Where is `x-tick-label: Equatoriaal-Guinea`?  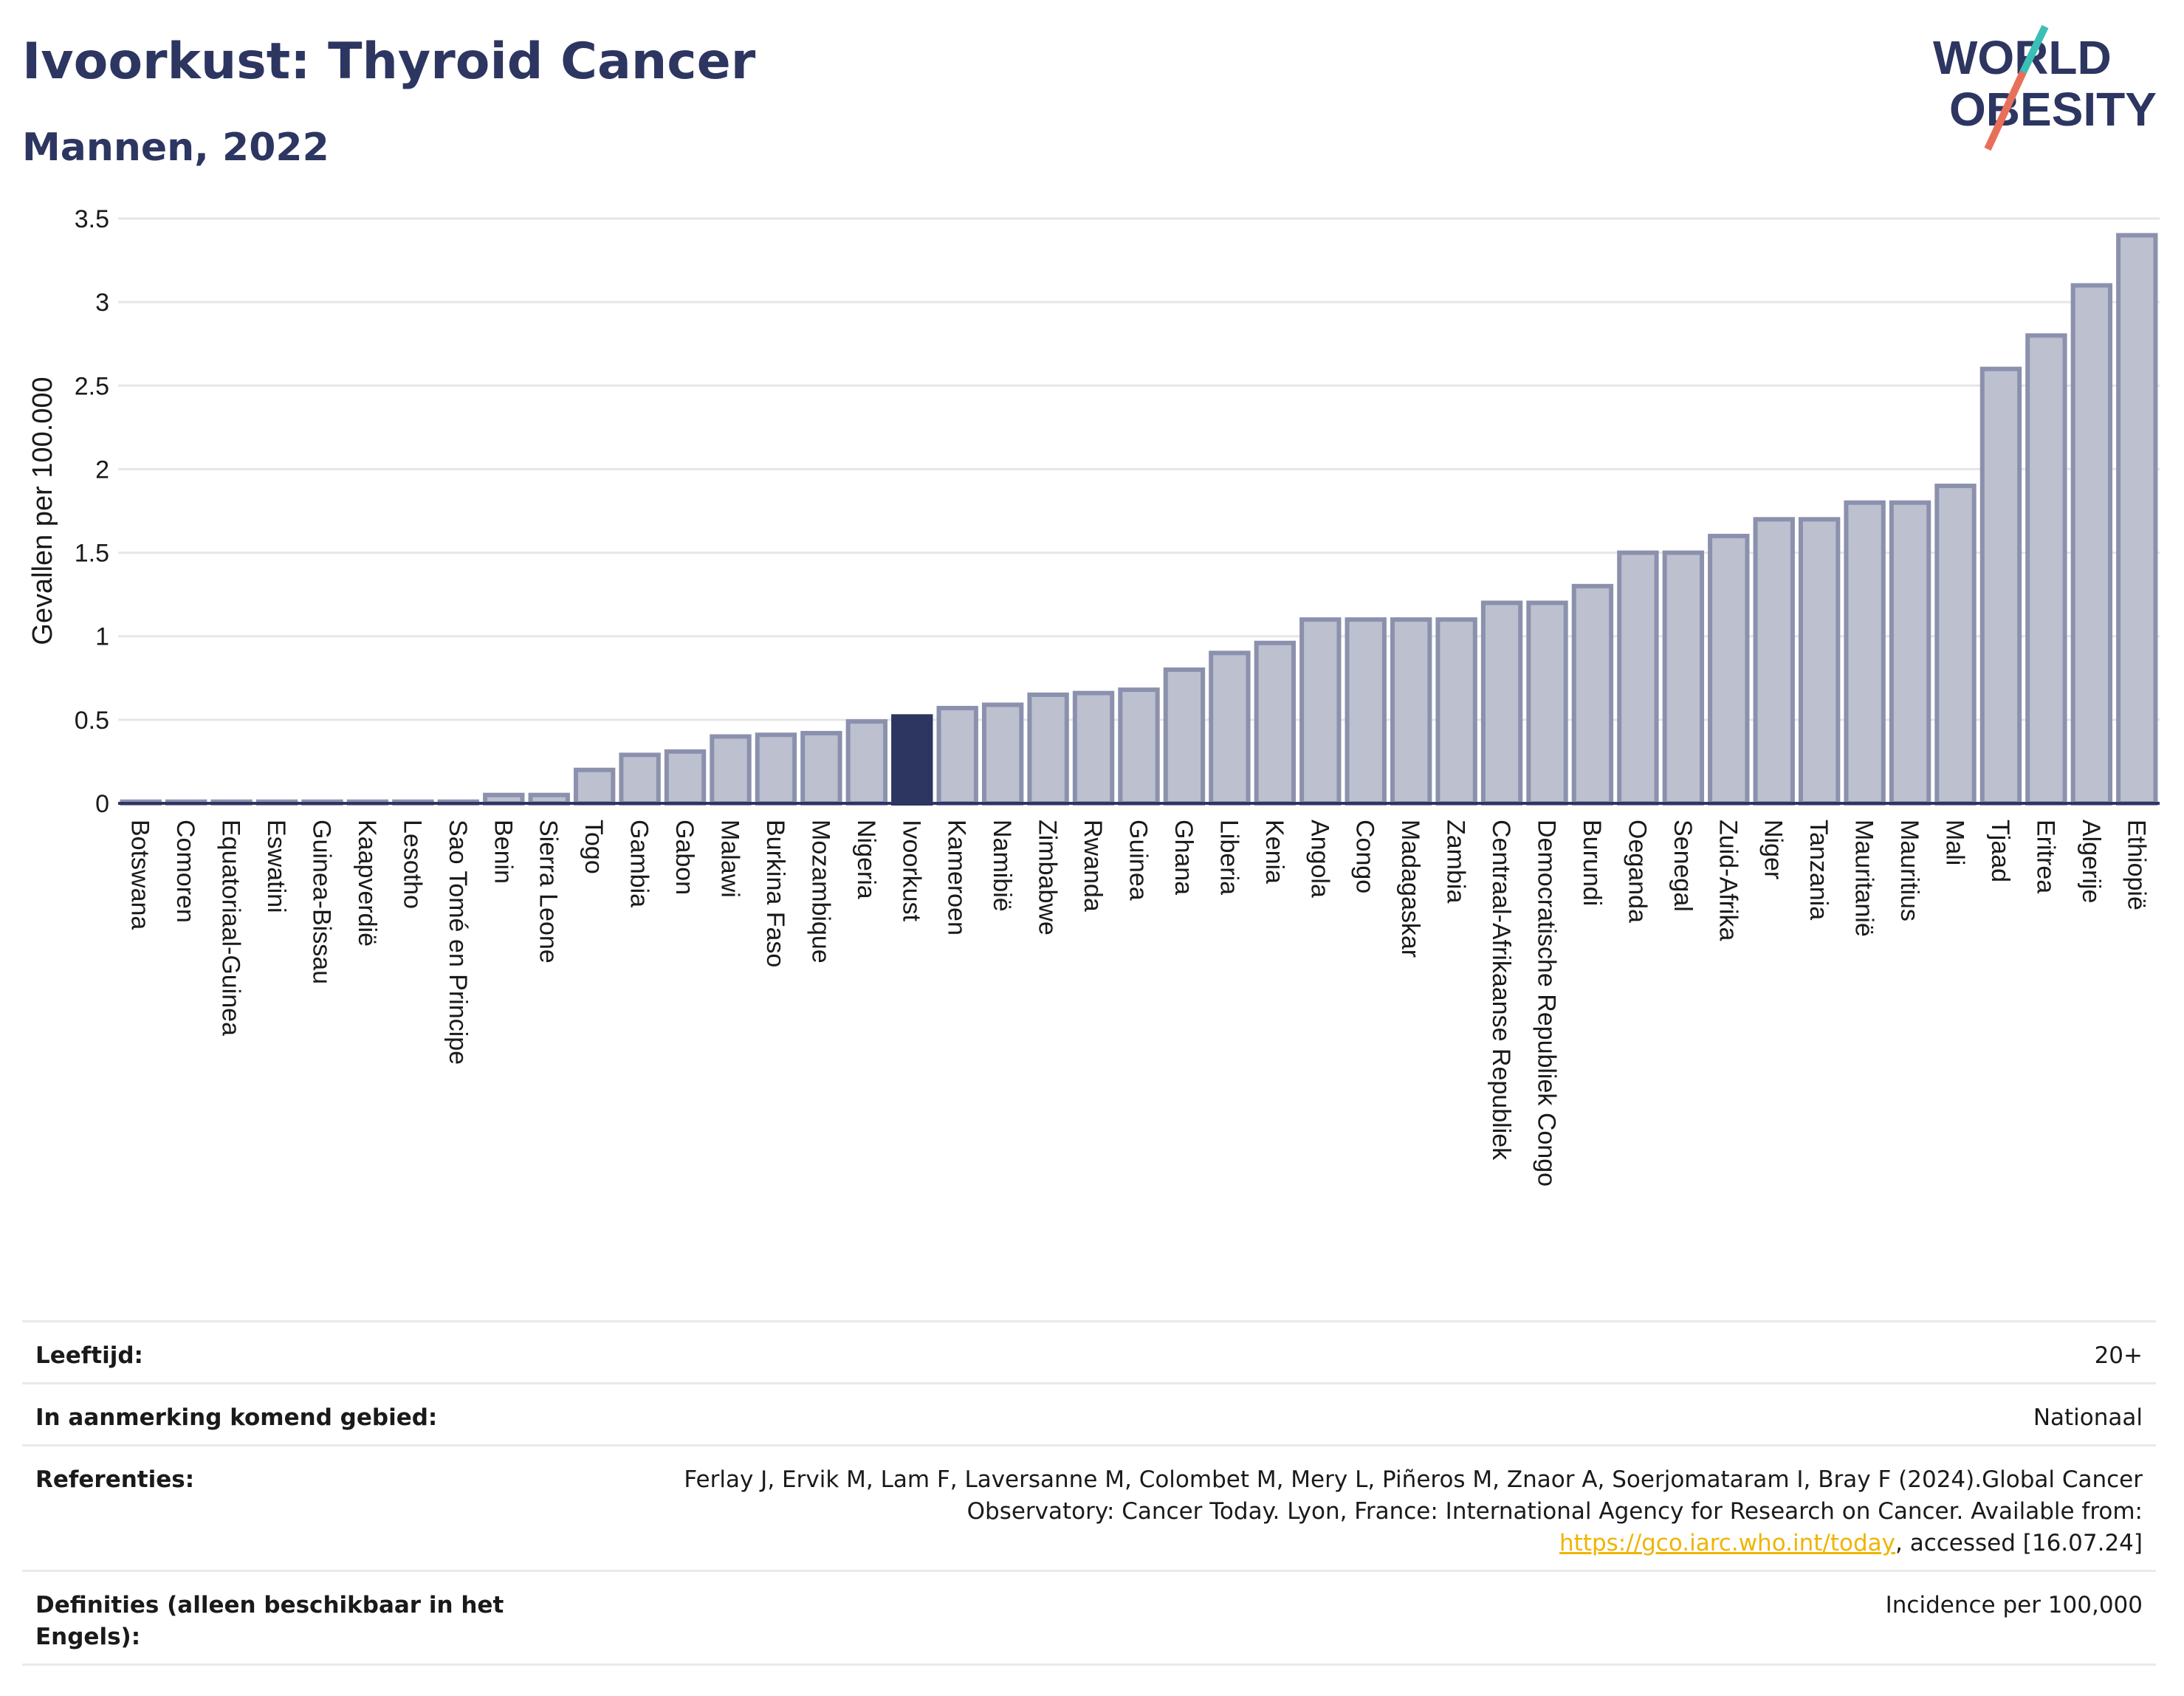 x-tick-label: Equatoriaal-Guinea is located at coordinates (231, 928).